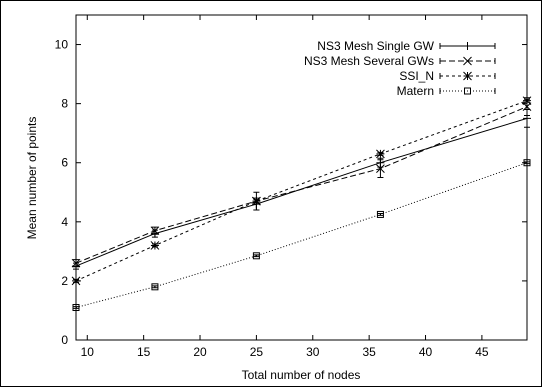  I want to click on x-tick-label: 10, so click(88, 352).